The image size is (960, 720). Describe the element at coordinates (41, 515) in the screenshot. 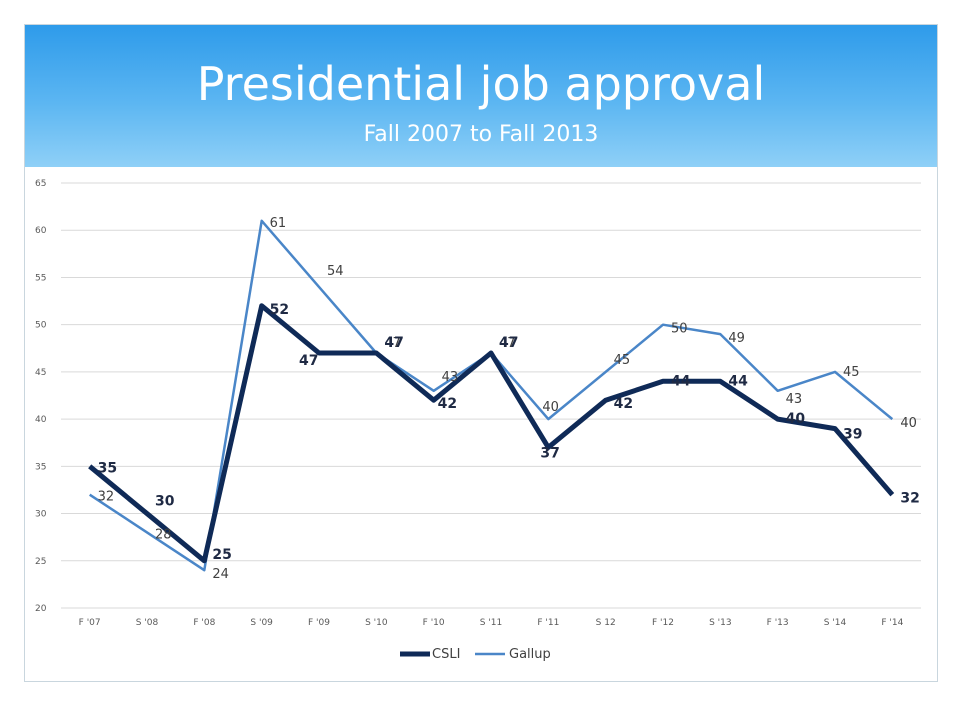

I see `y-tick-label: 30` at that location.